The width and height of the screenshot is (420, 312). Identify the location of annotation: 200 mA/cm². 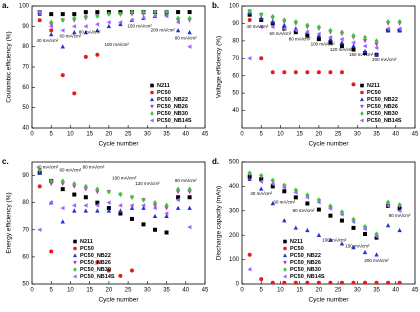
(163, 30).